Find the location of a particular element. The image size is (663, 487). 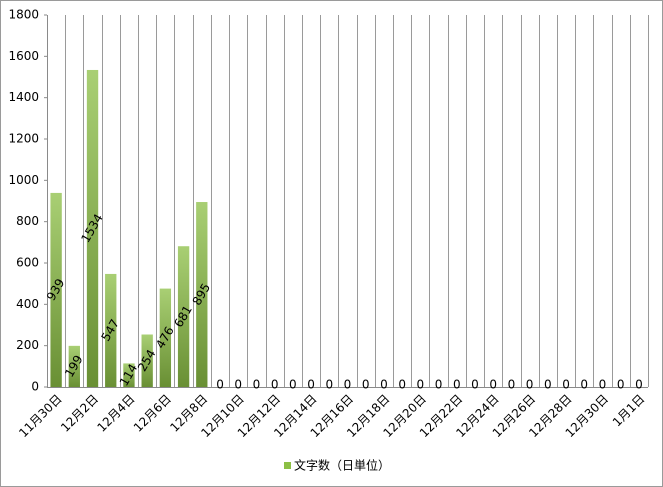

y-tick-label: 1800 is located at coordinates (23, 15).